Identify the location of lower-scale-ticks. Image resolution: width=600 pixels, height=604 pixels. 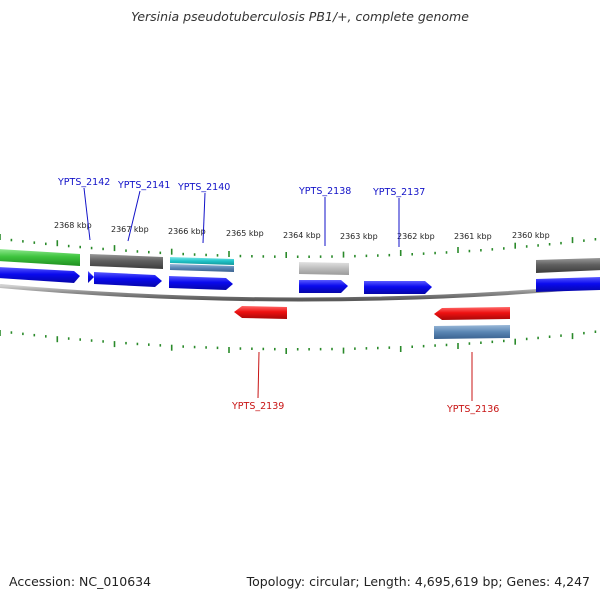
(298, 342).